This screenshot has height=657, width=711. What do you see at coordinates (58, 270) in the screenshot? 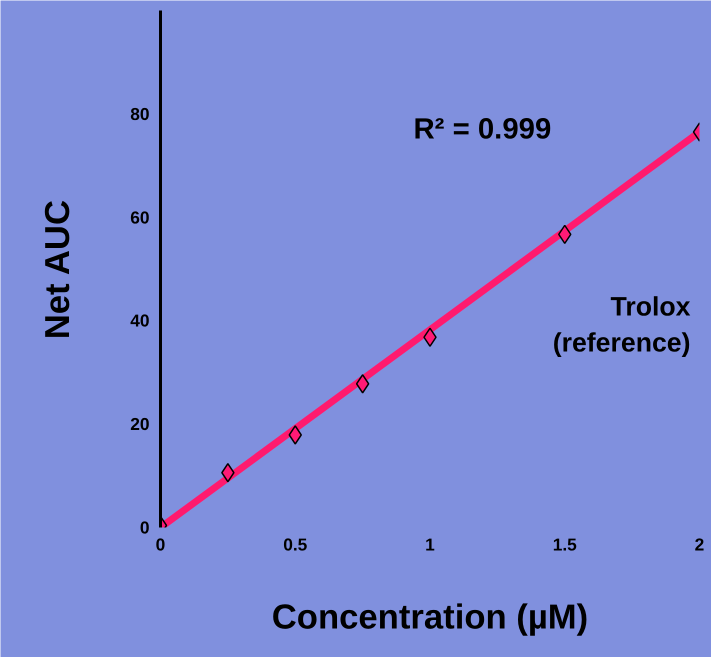
I see `y-axis-title: Net AUC` at bounding box center [58, 270].